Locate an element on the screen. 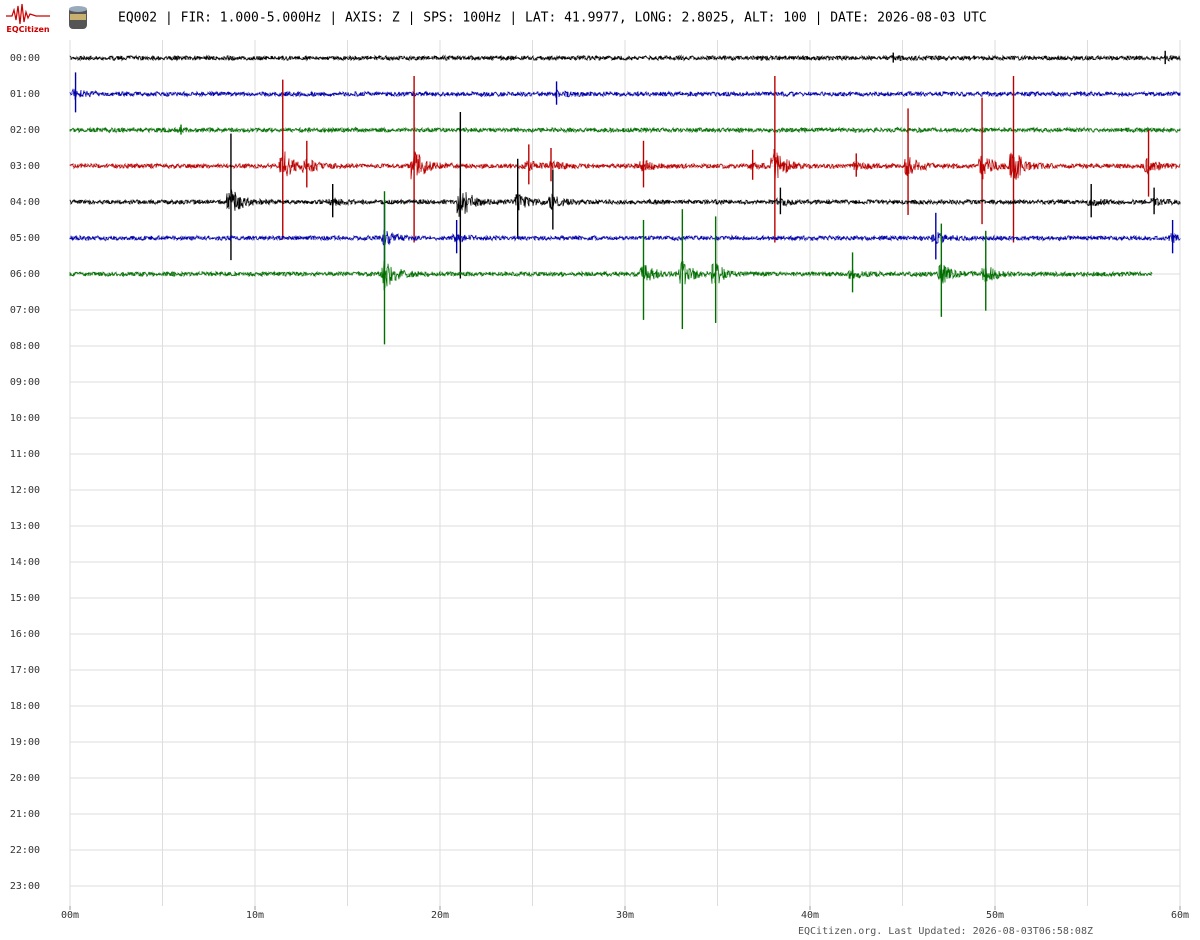  row-label: 08:00 is located at coordinates (25, 346).